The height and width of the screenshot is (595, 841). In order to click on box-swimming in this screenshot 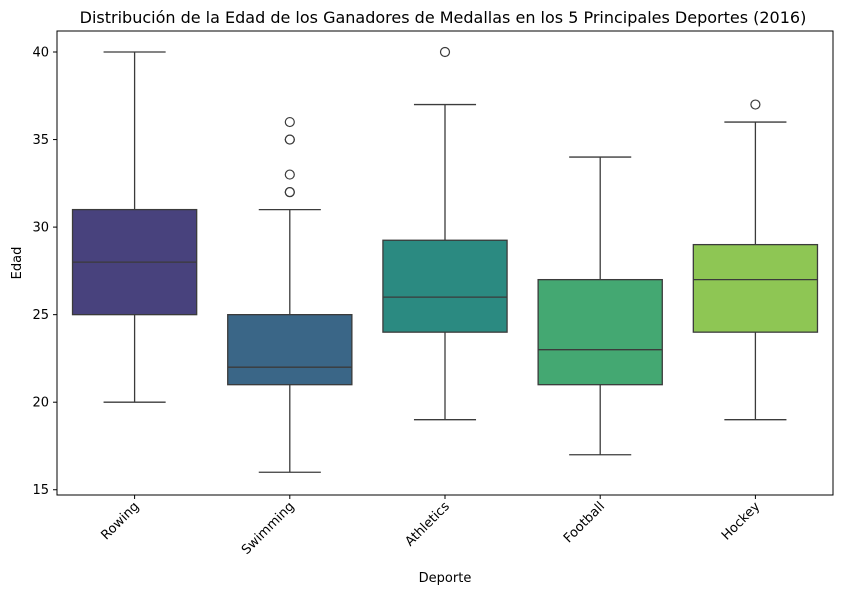, I will do `click(290, 294)`.